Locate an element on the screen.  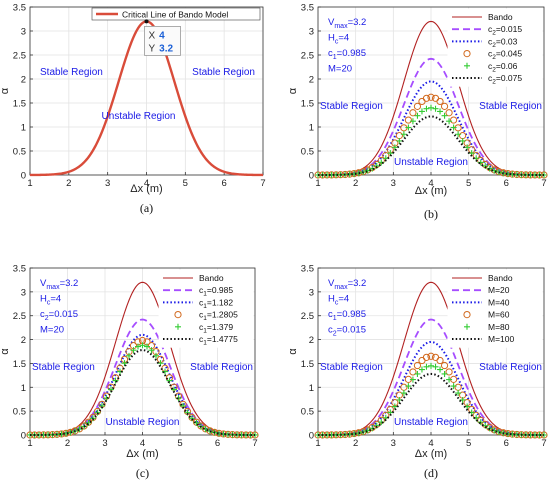
region-label: Unstable Region is located at coordinates (143, 422).